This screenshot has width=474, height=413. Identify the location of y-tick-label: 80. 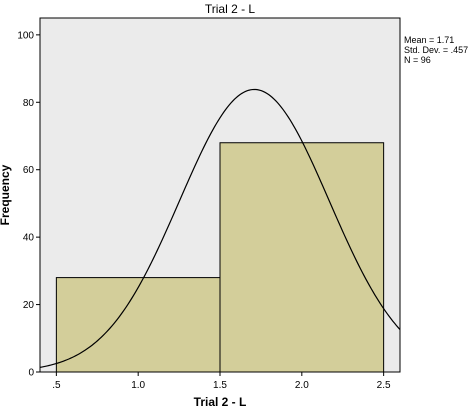
(29, 103).